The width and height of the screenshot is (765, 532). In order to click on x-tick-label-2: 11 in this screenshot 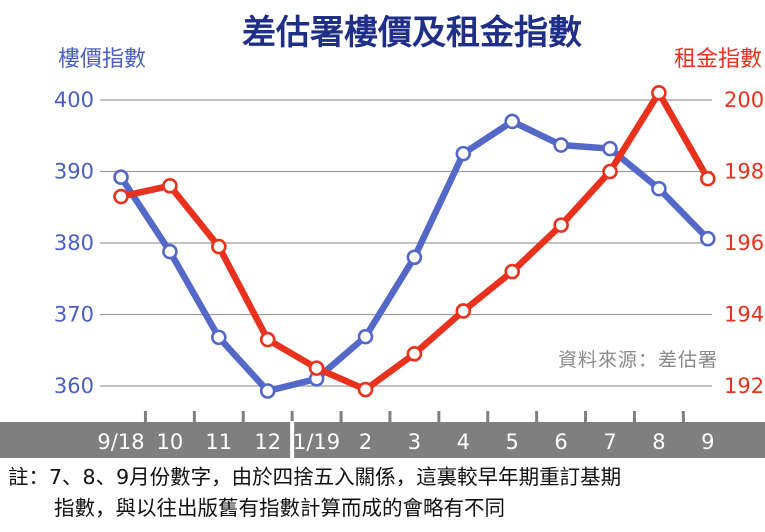, I will do `click(218, 442)`.